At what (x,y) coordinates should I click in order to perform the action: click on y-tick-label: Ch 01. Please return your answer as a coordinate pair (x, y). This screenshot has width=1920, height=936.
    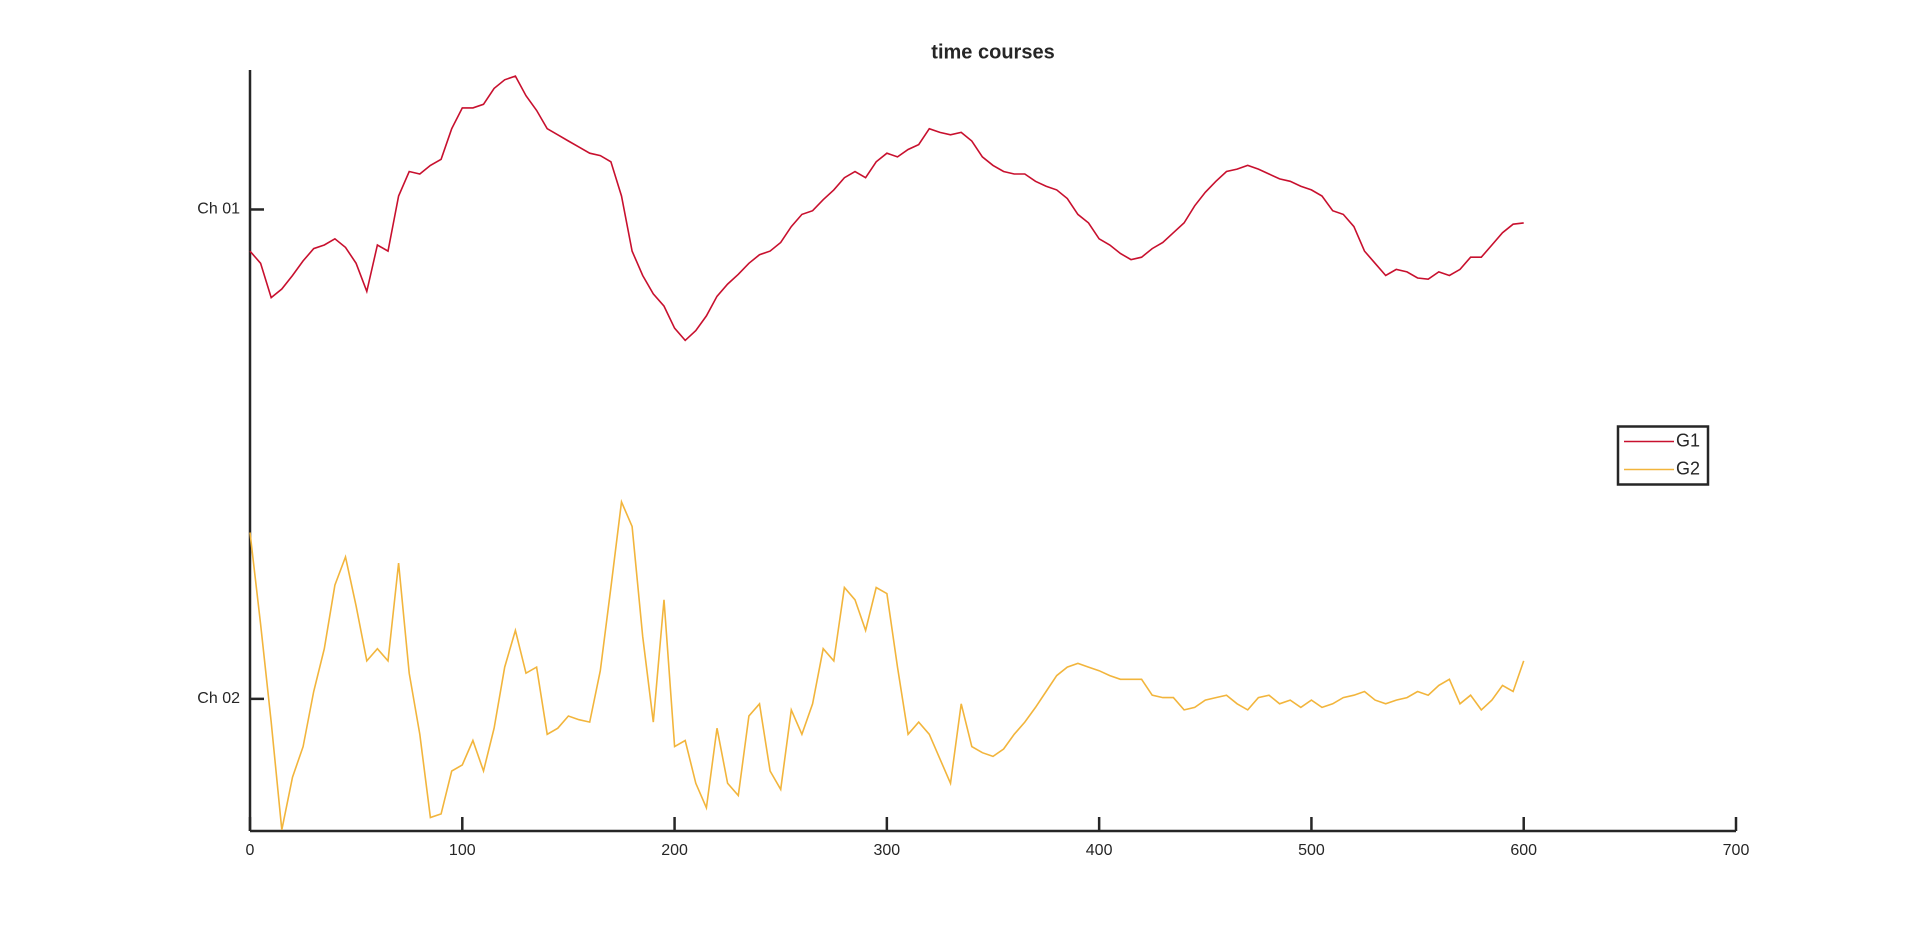
    Looking at the image, I should click on (218, 209).